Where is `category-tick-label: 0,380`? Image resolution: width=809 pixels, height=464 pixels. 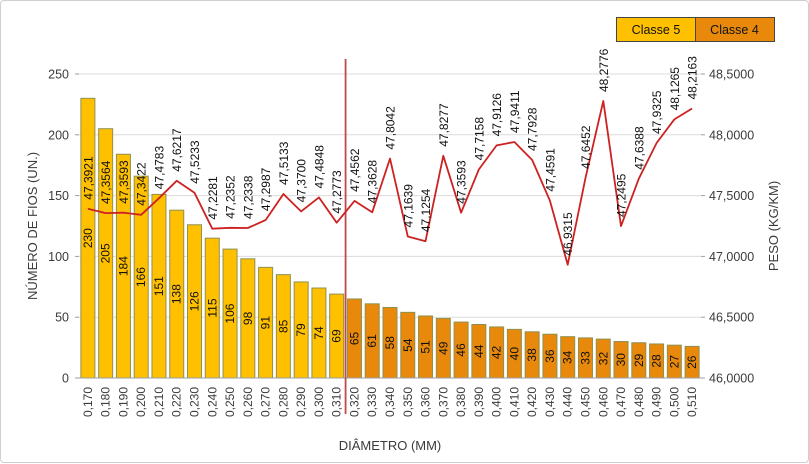
category-tick-label: 0,380 is located at coordinates (461, 402).